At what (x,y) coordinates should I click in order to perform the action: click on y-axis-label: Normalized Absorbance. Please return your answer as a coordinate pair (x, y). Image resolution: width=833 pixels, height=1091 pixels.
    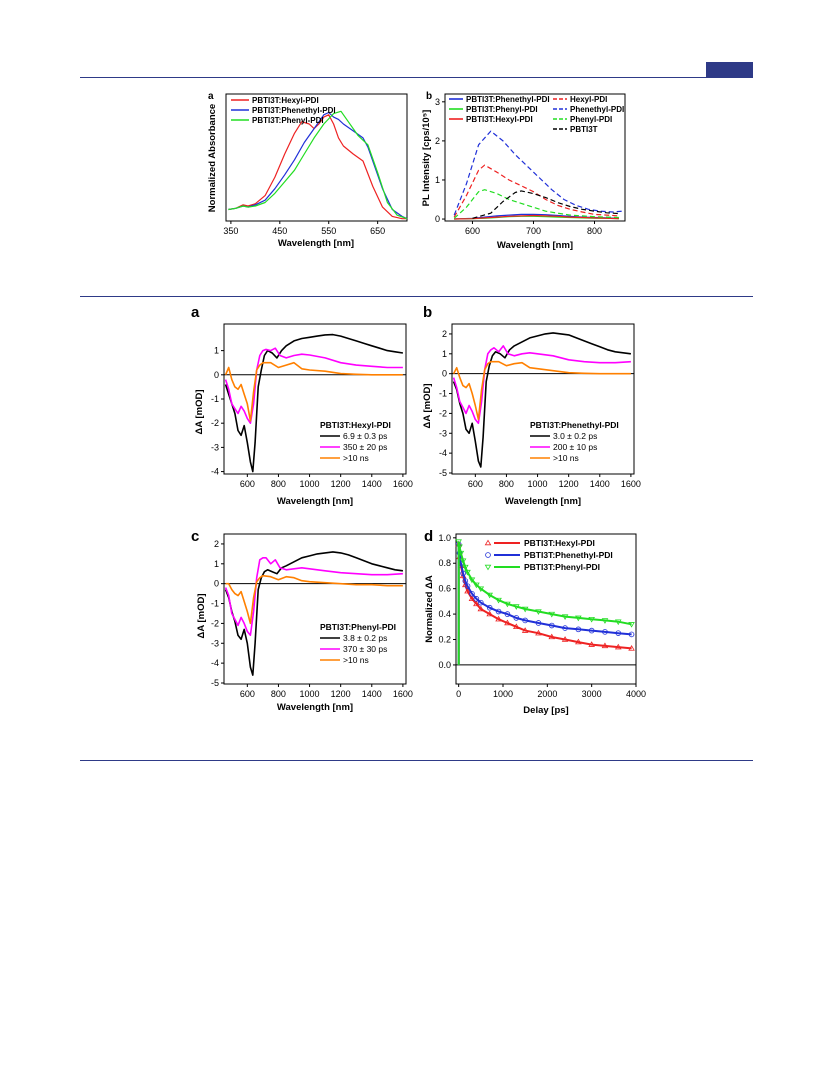
    Looking at the image, I should click on (212, 158).